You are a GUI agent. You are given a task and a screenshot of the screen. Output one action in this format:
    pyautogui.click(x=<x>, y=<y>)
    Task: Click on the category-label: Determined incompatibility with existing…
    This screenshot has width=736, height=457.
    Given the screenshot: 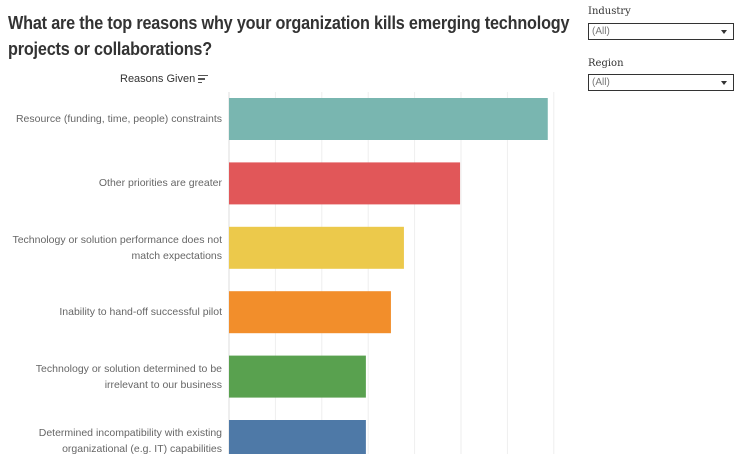 What is the action you would take?
    pyautogui.click(x=130, y=441)
    